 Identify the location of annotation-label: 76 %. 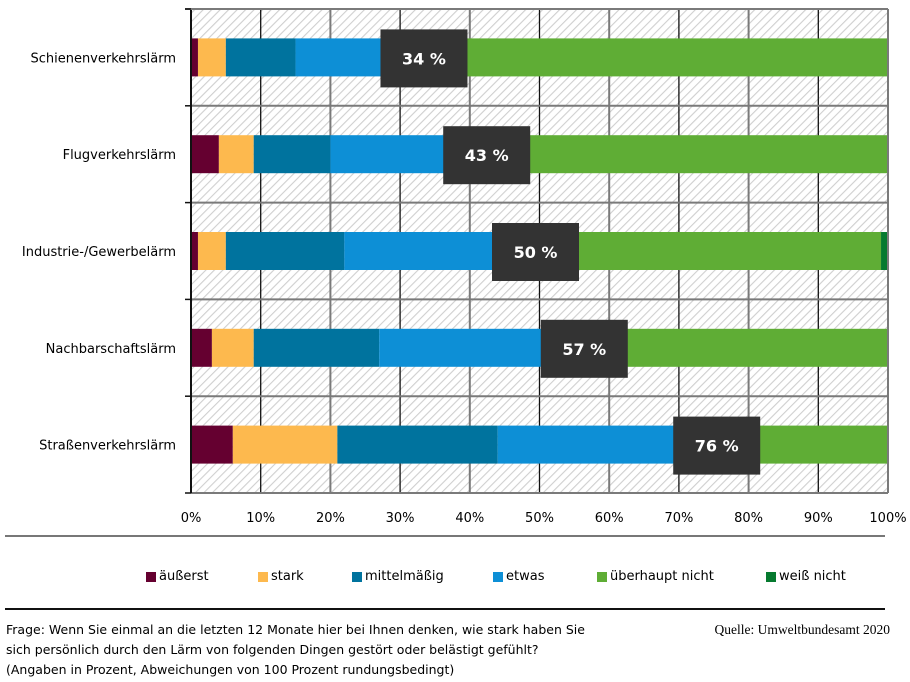
(717, 446).